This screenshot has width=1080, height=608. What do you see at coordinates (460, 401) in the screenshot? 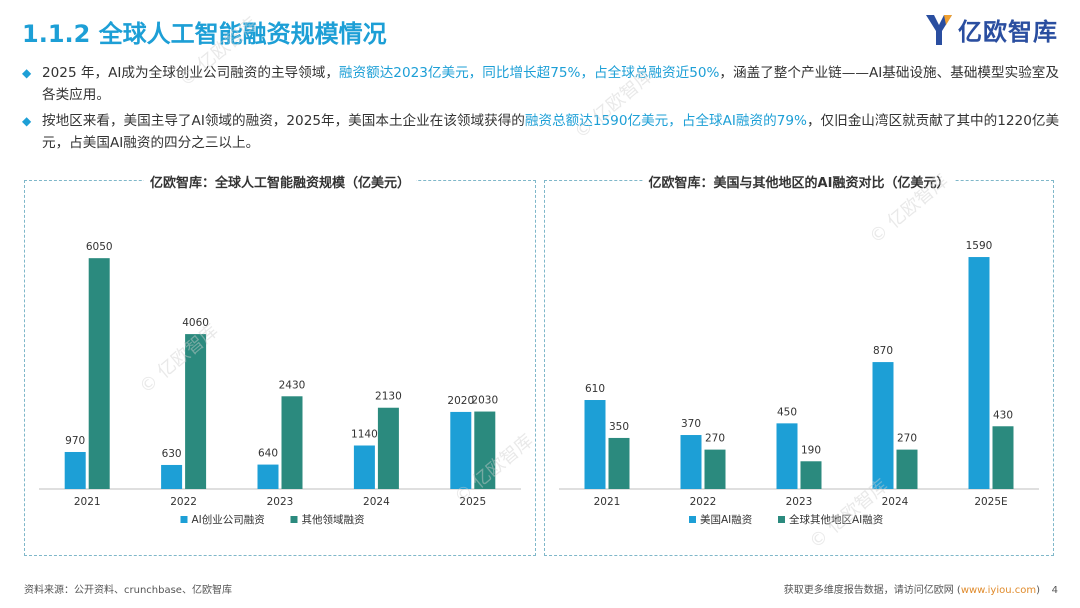
I see `data-label: 2020` at bounding box center [460, 401].